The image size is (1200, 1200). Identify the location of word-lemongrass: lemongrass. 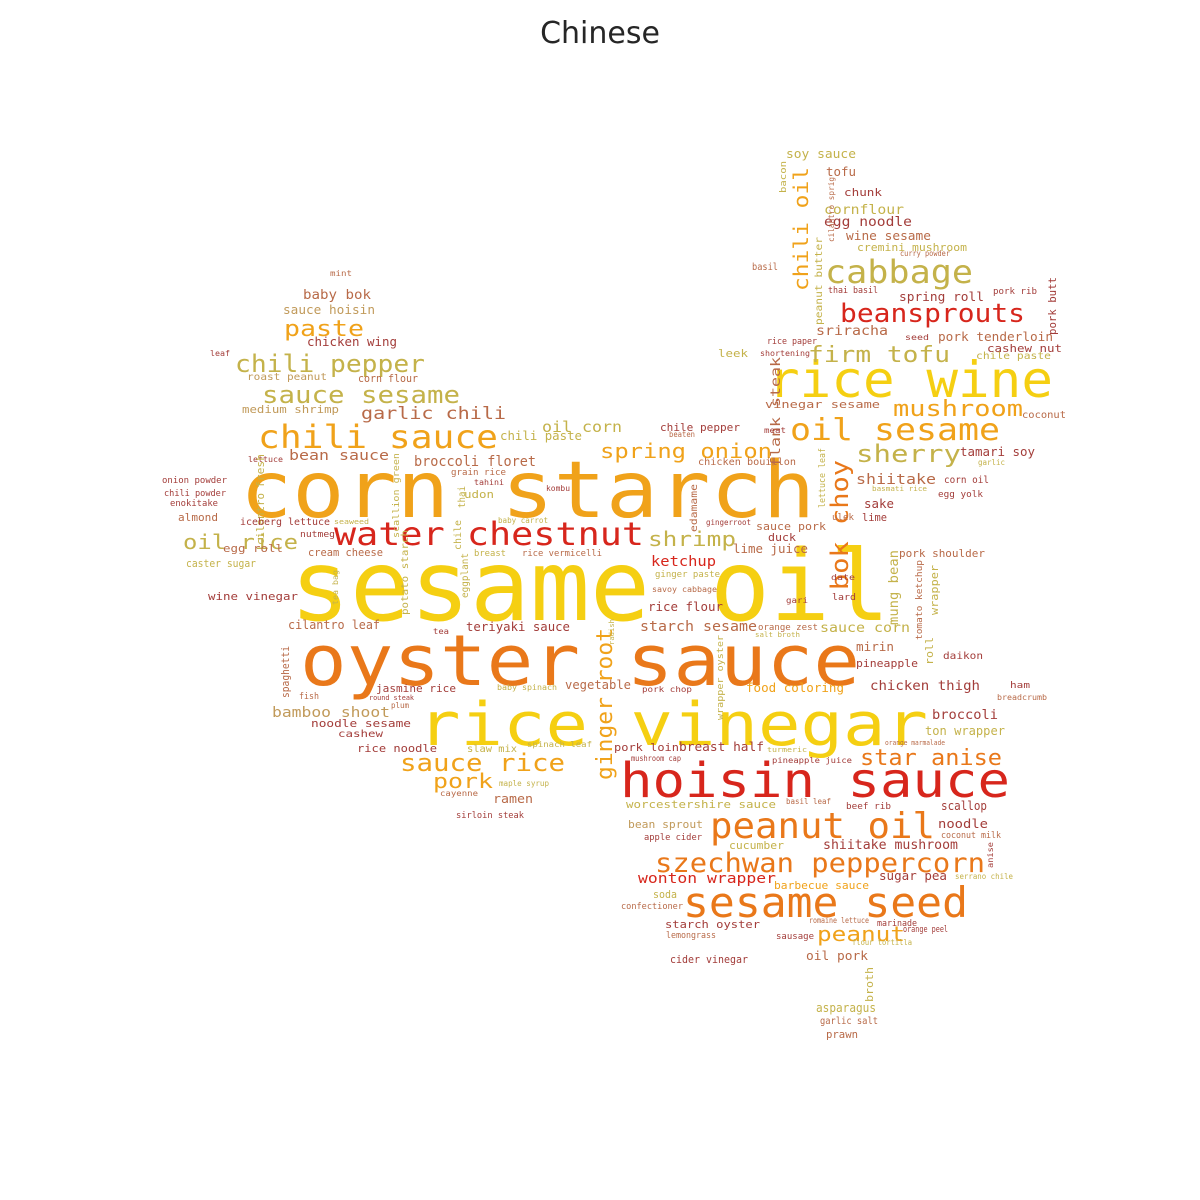
(691, 936).